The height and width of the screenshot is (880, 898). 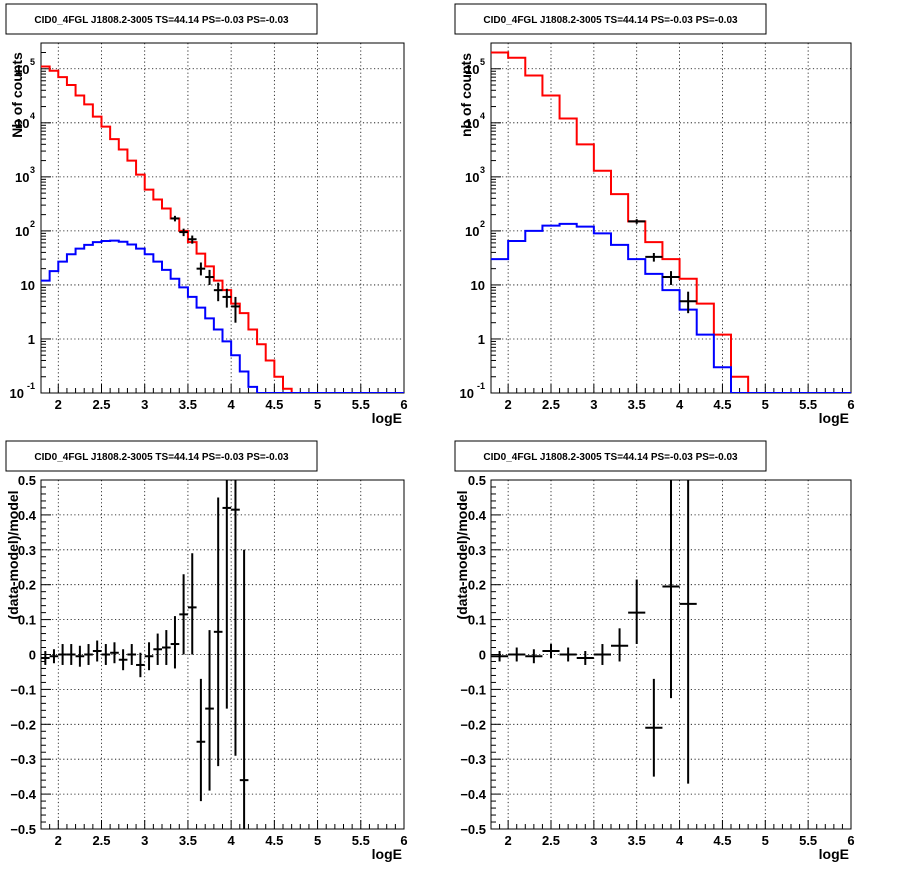 What do you see at coordinates (25, 175) in the screenshot?
I see `y-tick-label: 310` at bounding box center [25, 175].